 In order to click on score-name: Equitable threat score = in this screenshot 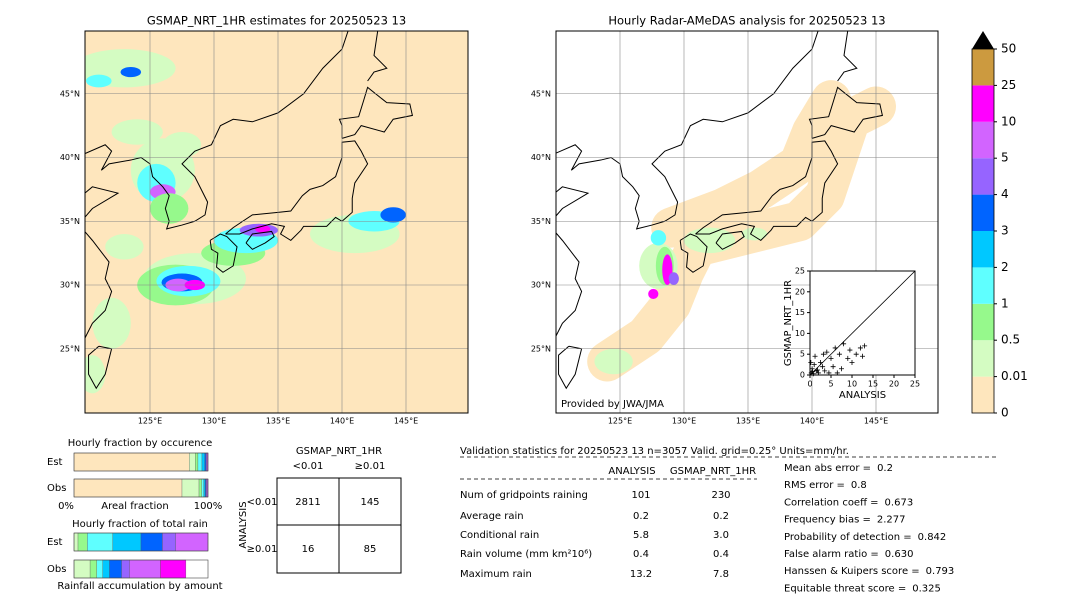, I will do `click(845, 588)`.